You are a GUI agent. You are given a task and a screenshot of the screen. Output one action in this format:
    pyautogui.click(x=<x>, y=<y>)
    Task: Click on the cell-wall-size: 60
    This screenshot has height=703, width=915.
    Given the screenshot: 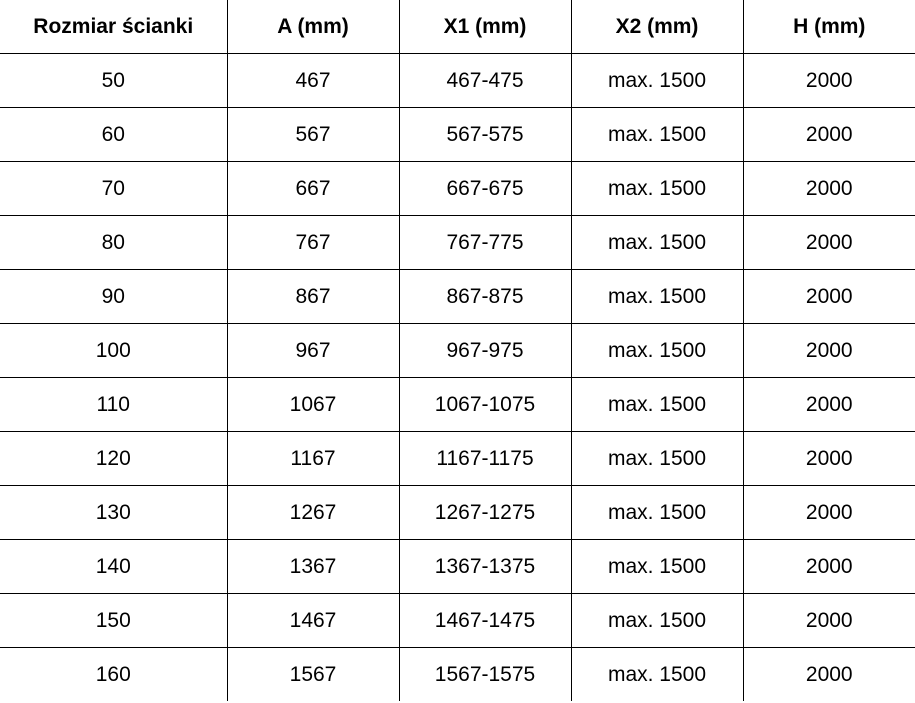 What is the action you would take?
    pyautogui.click(x=114, y=134)
    